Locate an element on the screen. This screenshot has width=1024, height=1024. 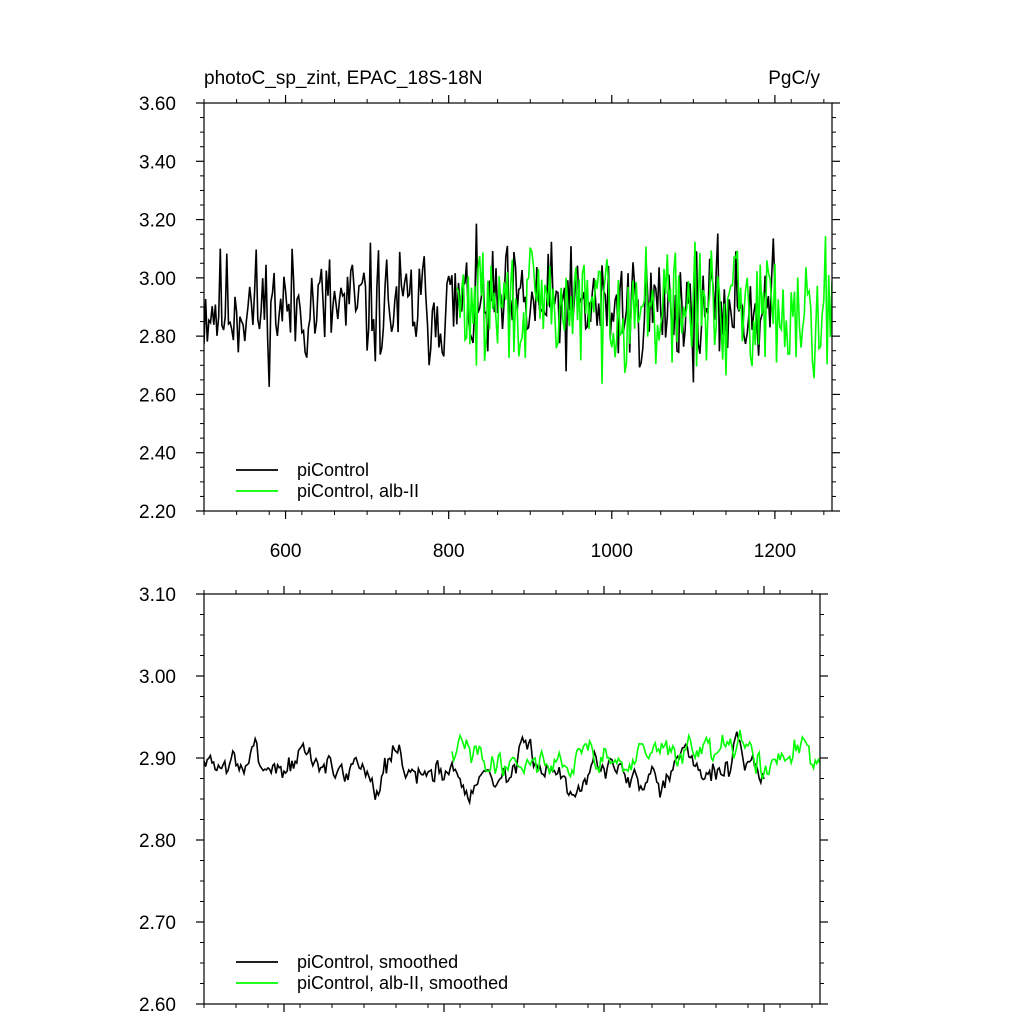
legend-label-0: piControl, smoothed is located at coordinates (377, 962).